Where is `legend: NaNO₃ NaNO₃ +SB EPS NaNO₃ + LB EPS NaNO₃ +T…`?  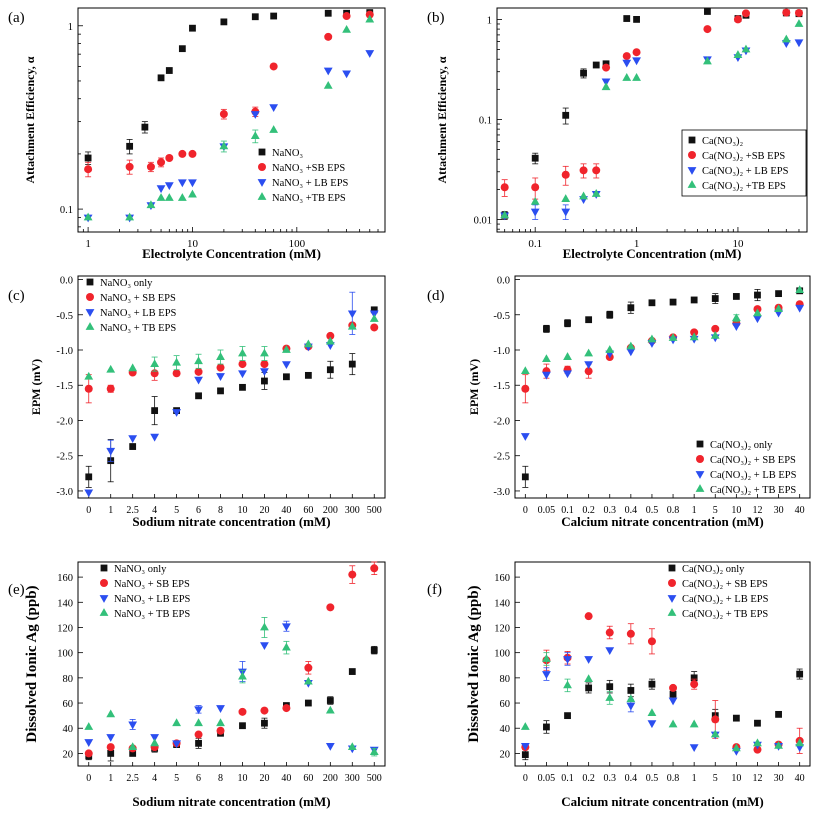 legend: NaNO₃ NaNO₃ +SB EPS NaNO₃ + LB EPS NaNO₃ +T… is located at coordinates (303, 176).